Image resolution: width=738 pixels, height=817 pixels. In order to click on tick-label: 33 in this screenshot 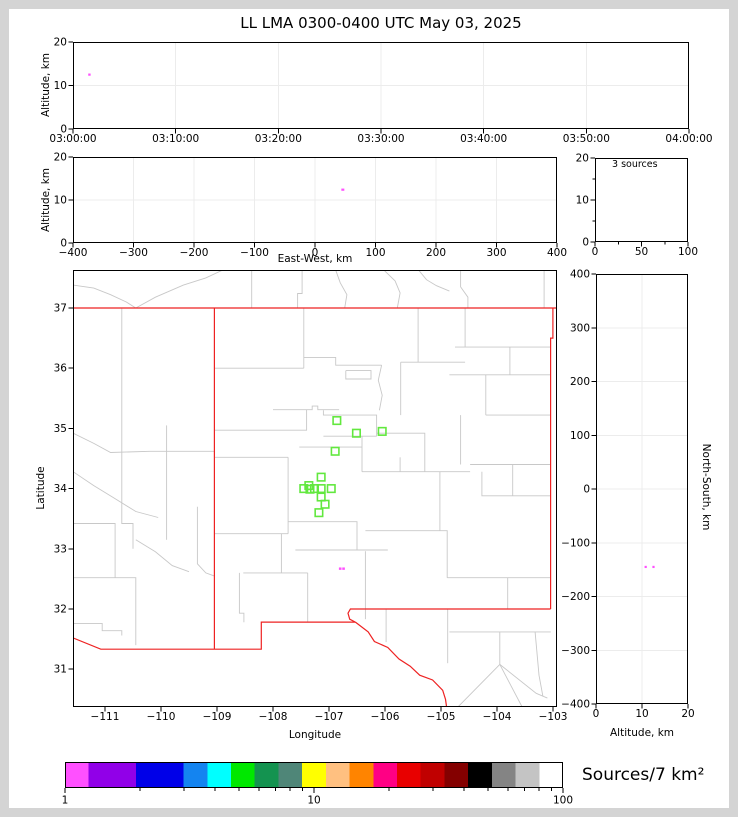, I will do `click(60, 549)`.